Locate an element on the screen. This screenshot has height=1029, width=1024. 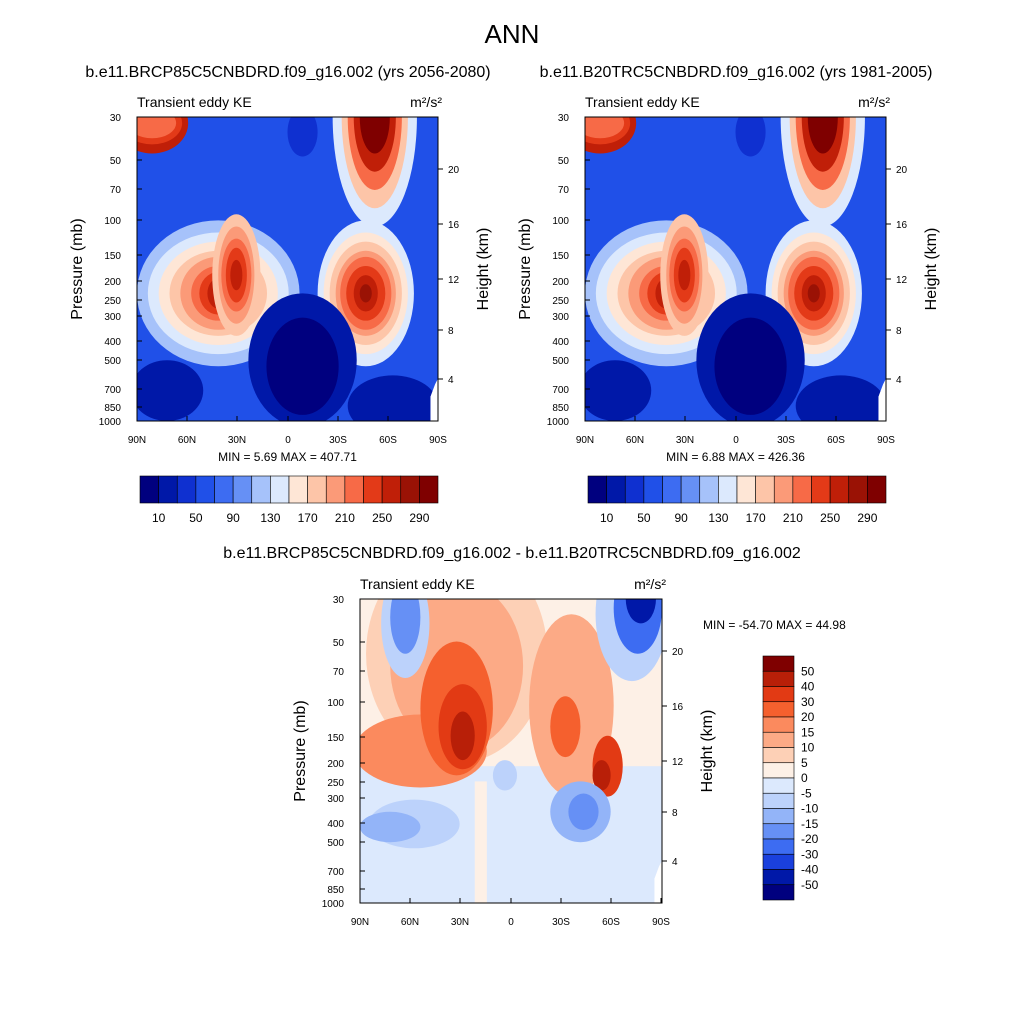
y-right-tick-label: 12 is located at coordinates (902, 280).